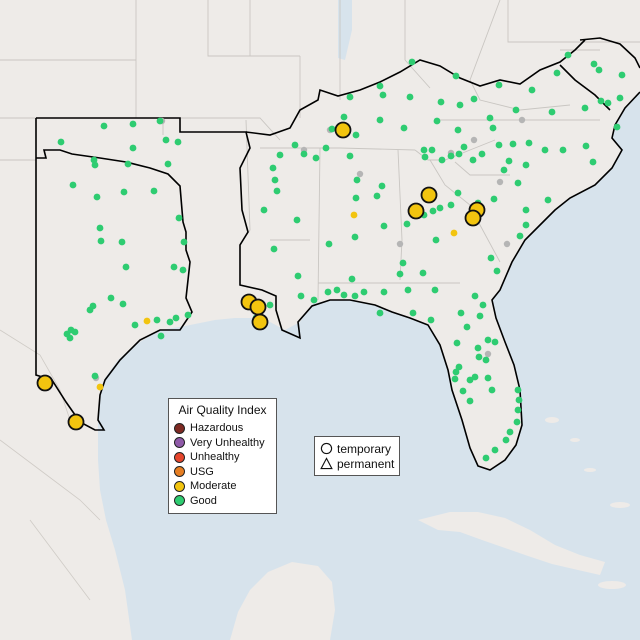 The width and height of the screenshot is (640, 640). Describe the element at coordinates (50, 465) in the screenshot. I see `mexico-boundaries` at that location.